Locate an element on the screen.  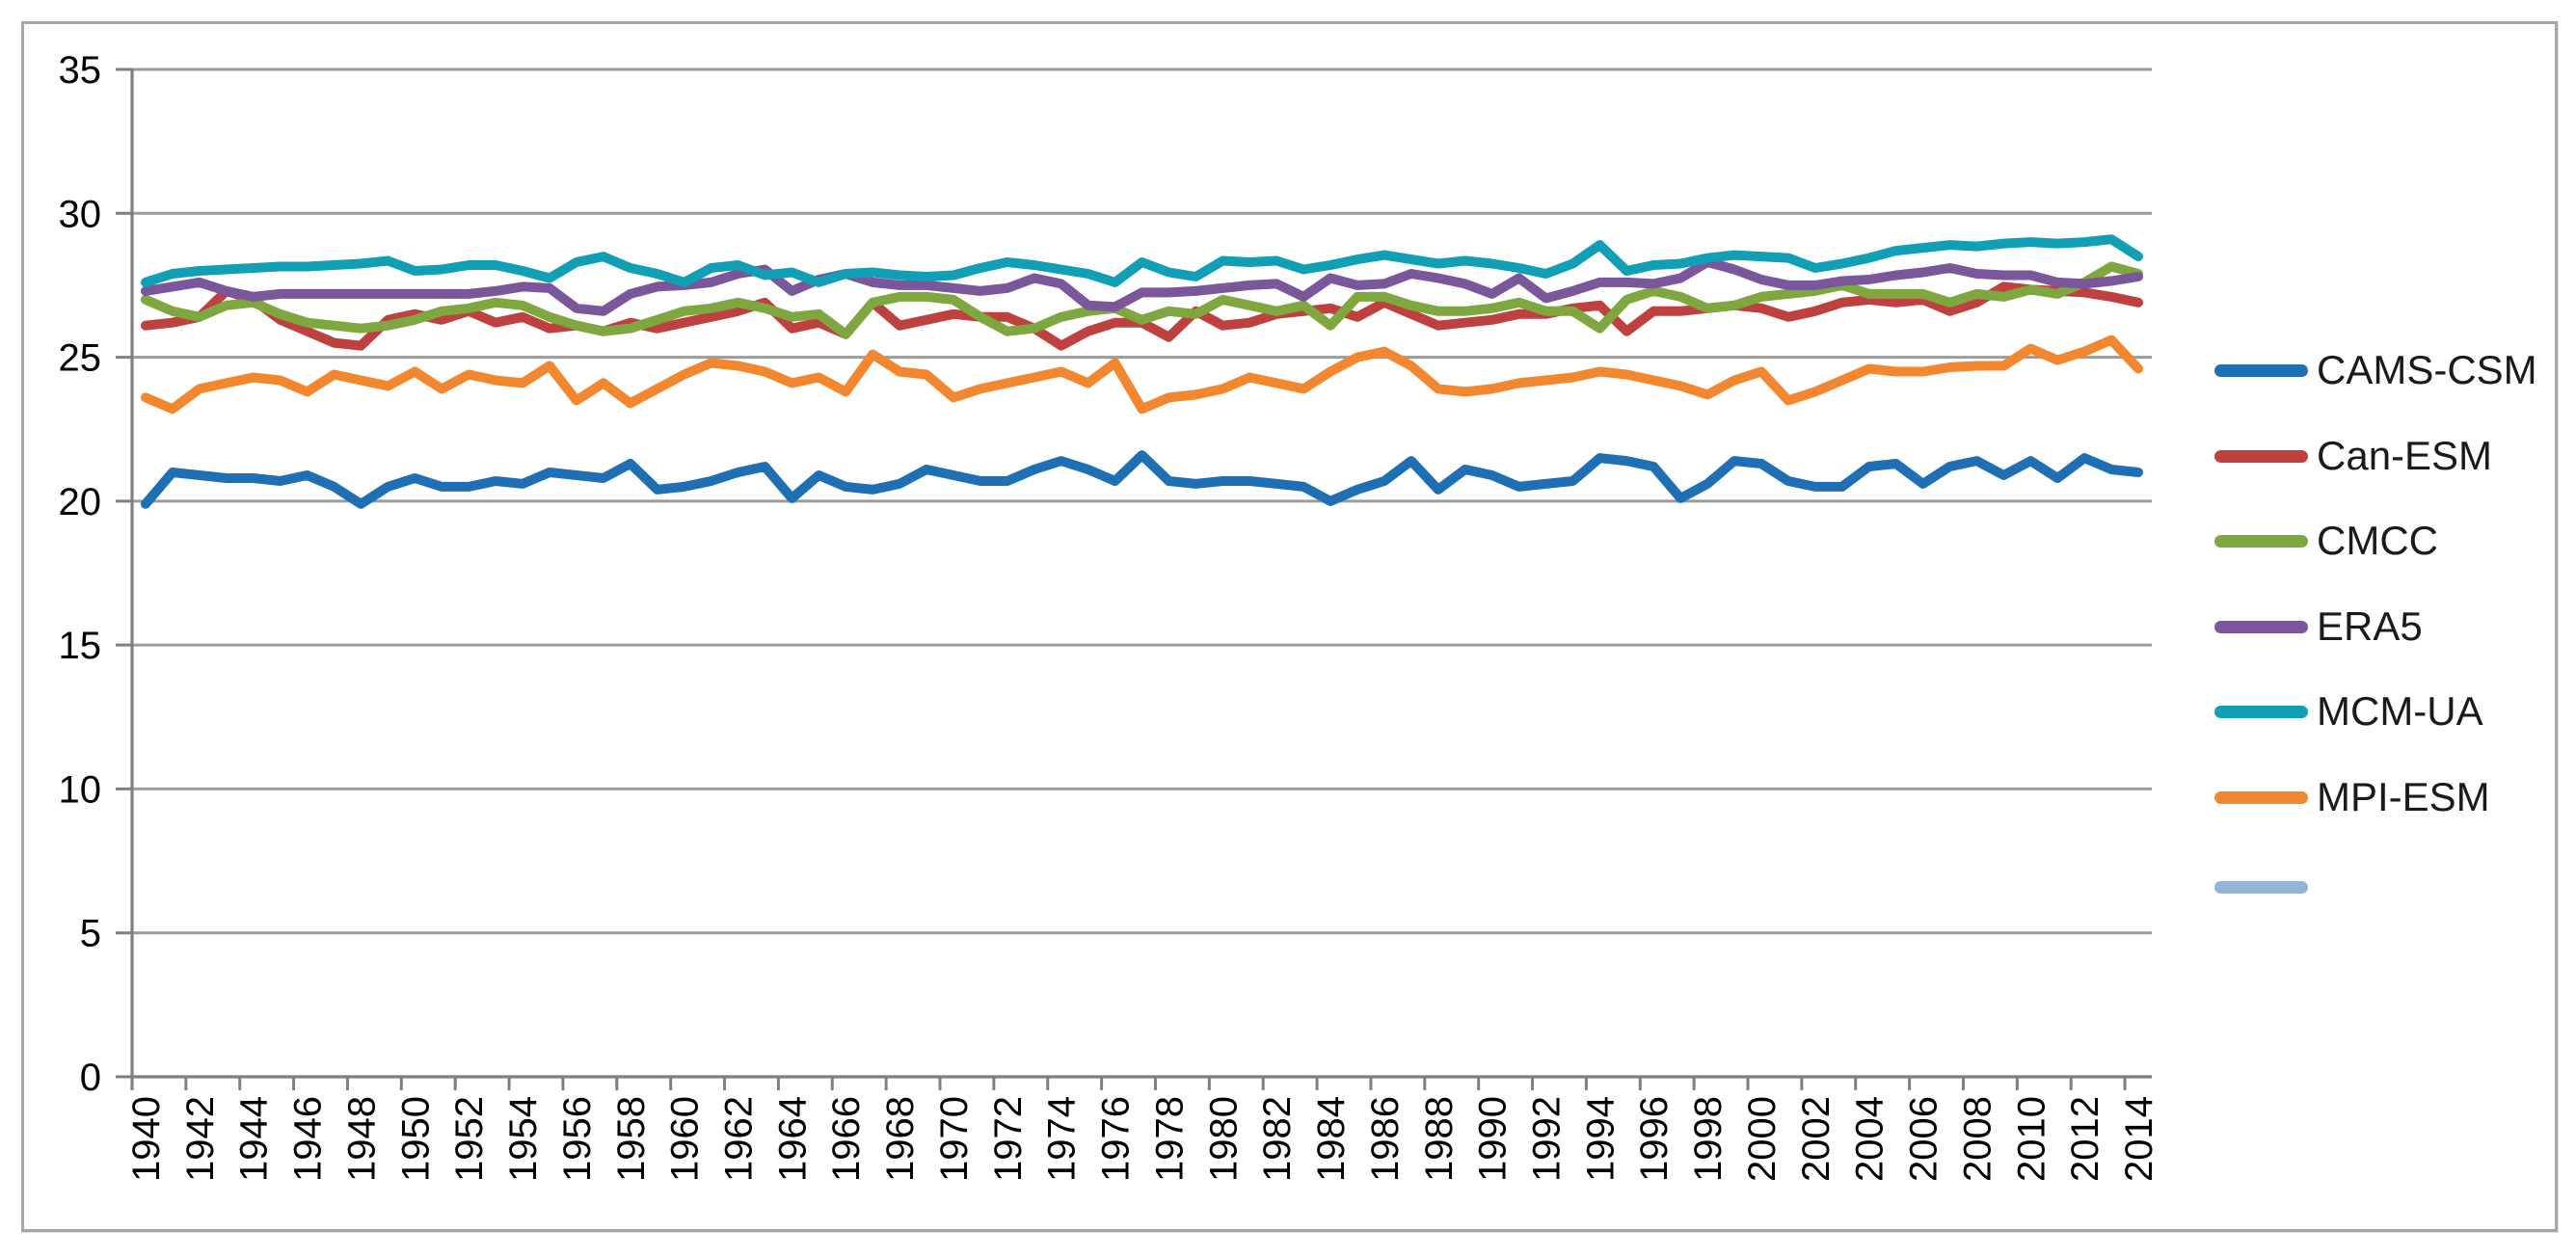
y-tick-label: 5 is located at coordinates (90, 934).